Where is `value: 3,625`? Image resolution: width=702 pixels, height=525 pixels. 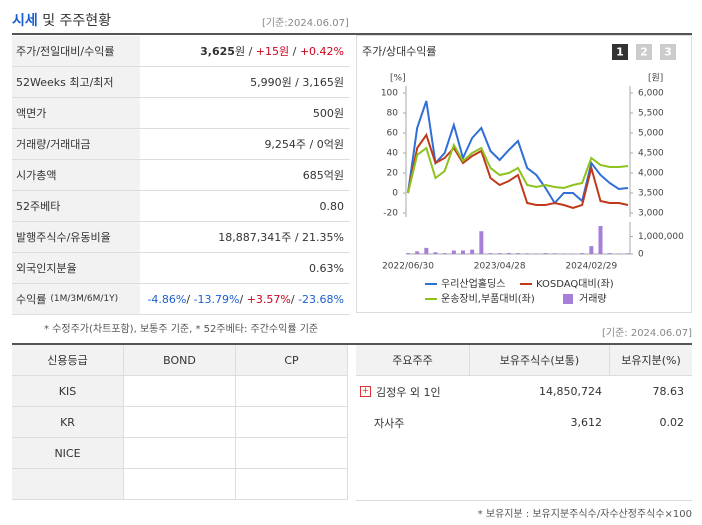 value: 3,625 is located at coordinates (217, 51).